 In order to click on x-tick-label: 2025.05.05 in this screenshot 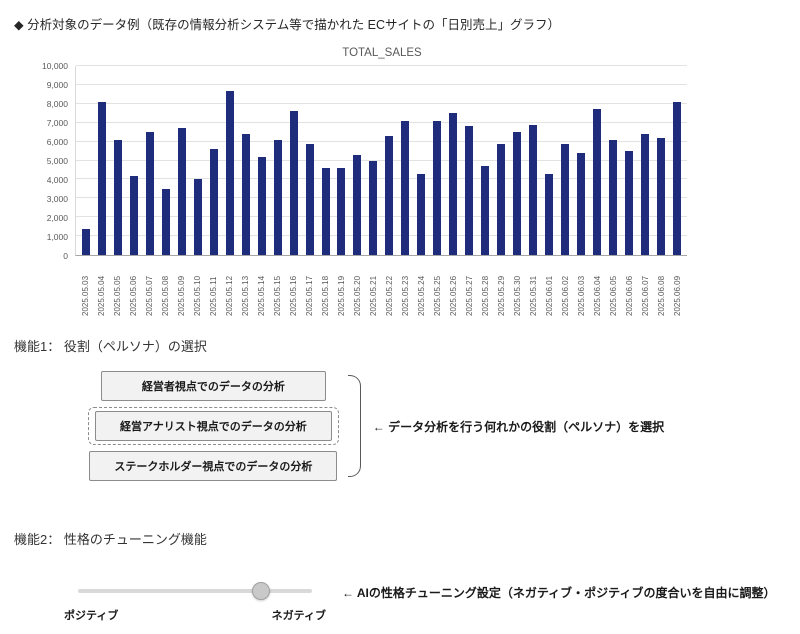, I will do `click(117, 295)`.